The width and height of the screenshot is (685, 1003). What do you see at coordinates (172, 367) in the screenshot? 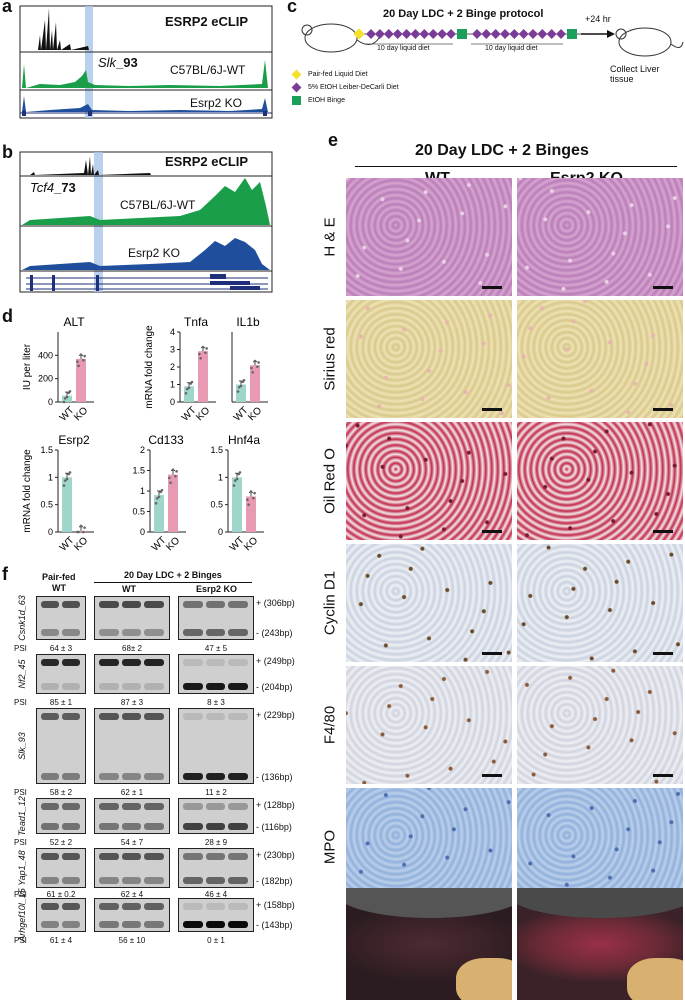
I see `y-tick-label: 2` at bounding box center [172, 367].